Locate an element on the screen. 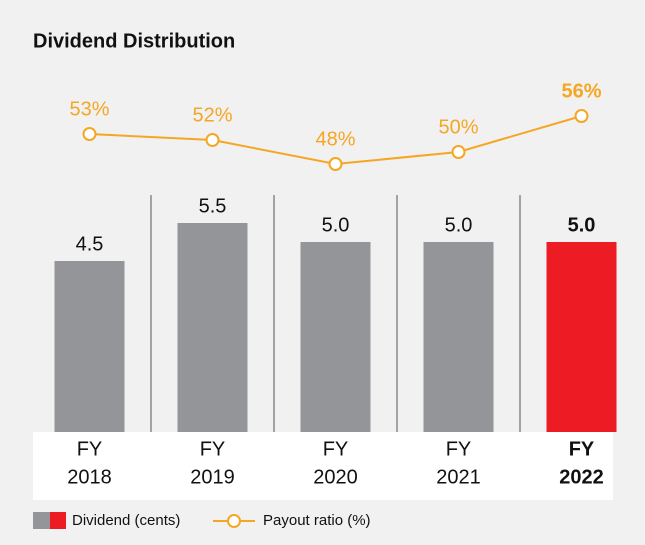  chart-title: Dividend Distribution is located at coordinates (134, 41).